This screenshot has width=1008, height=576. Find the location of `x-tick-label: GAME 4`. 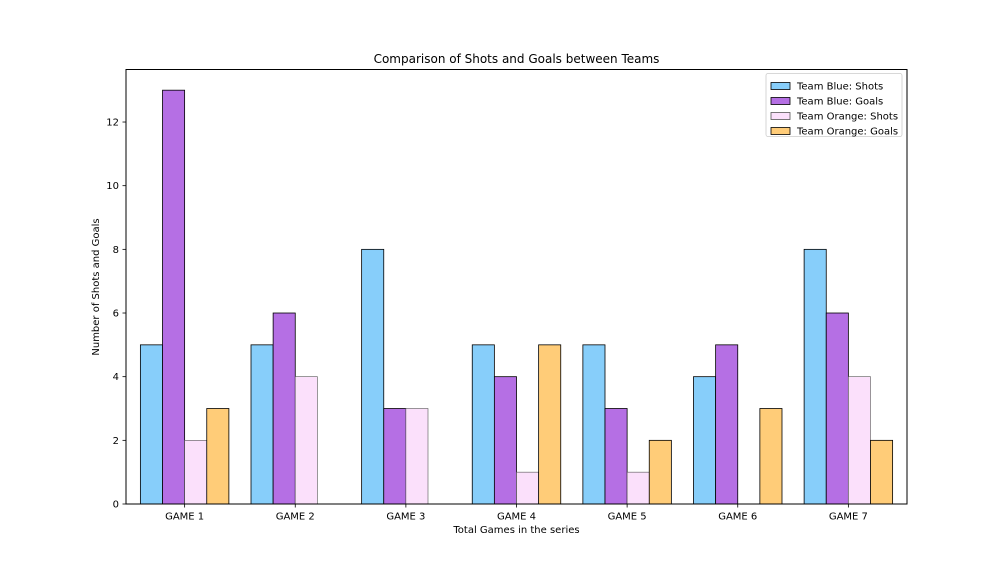

x-tick-label: GAME 4 is located at coordinates (516, 517).